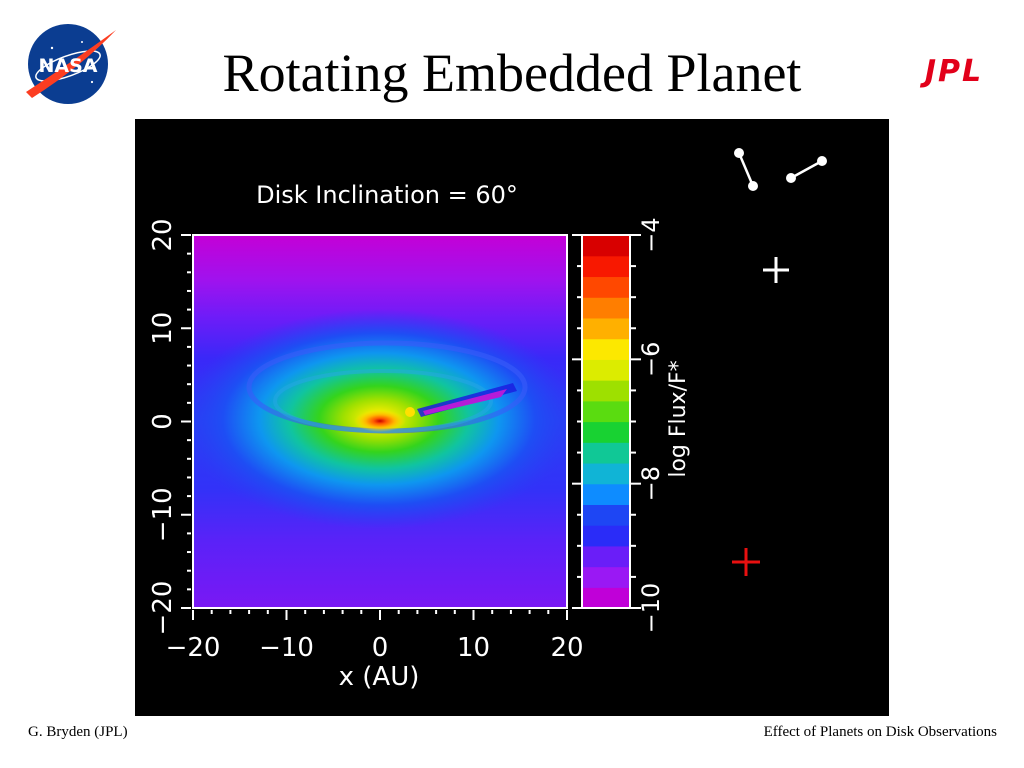 The image size is (1024, 768). Describe the element at coordinates (651, 359) in the screenshot. I see `colorbar-tick-label: −6` at that location.